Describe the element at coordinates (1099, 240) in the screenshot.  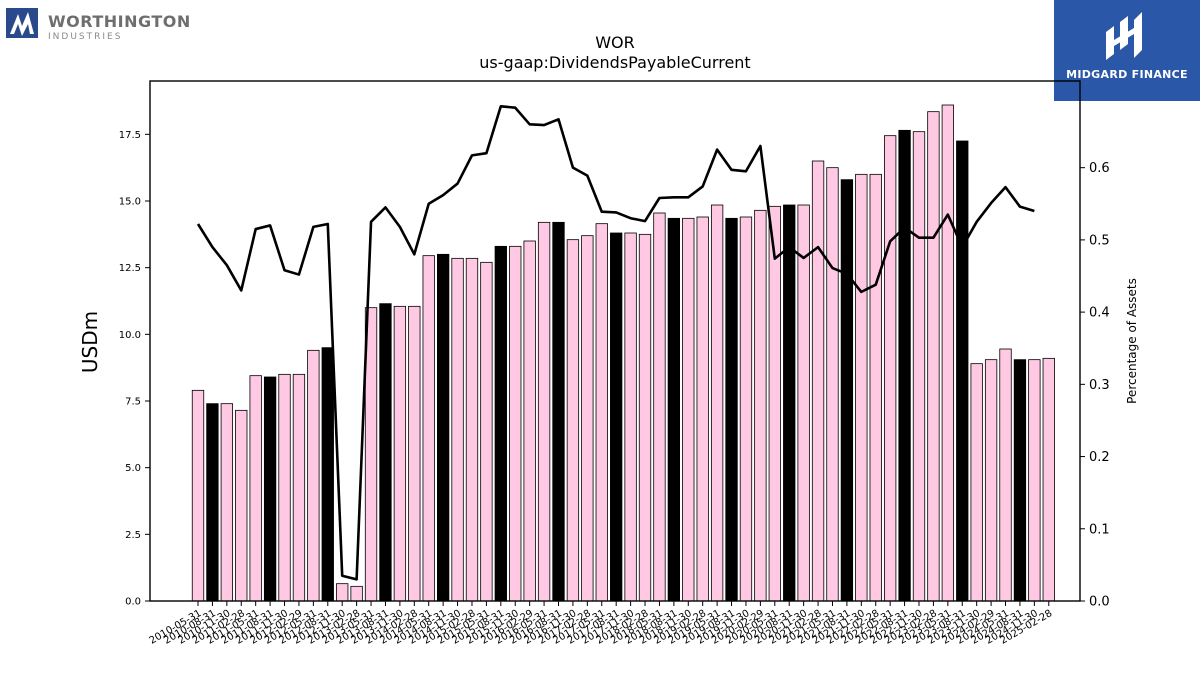
I see `y2-tick-label: 0.5` at that location.